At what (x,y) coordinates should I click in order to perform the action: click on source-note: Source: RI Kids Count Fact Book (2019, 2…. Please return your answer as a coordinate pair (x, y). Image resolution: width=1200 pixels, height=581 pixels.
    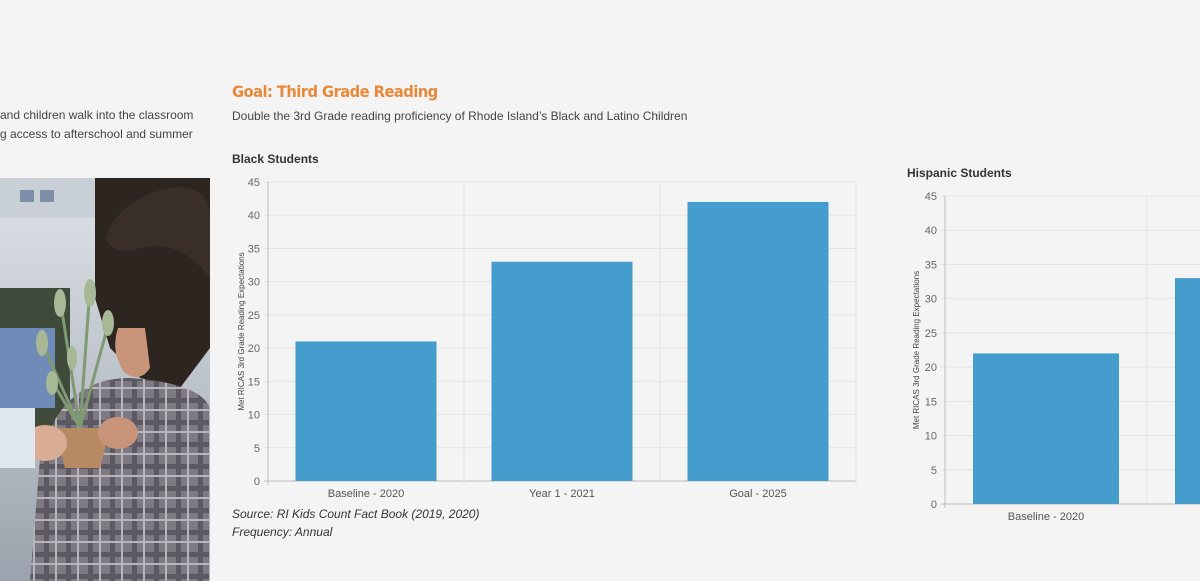
    Looking at the image, I should click on (355, 523).